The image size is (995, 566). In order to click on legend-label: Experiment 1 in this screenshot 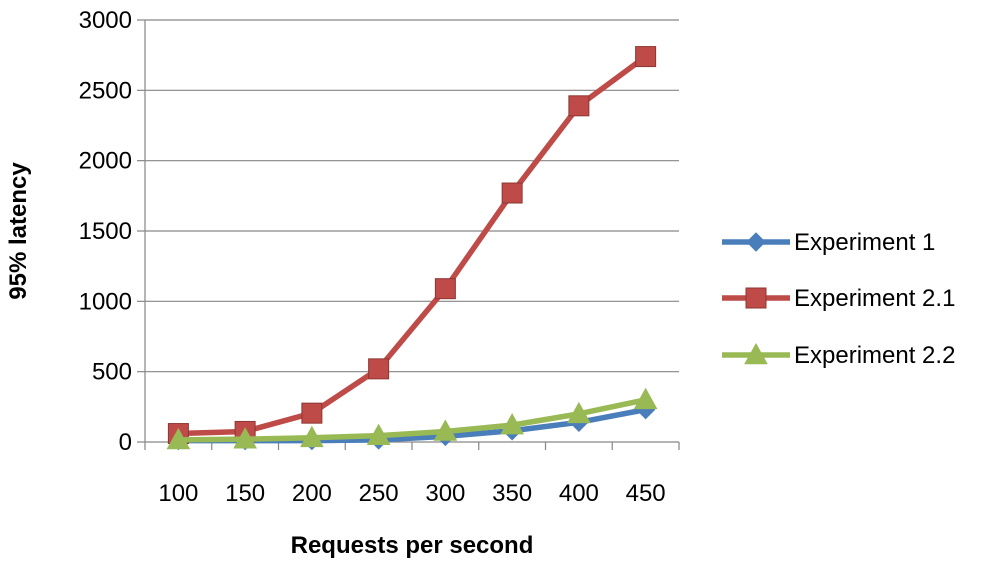, I will do `click(864, 242)`.